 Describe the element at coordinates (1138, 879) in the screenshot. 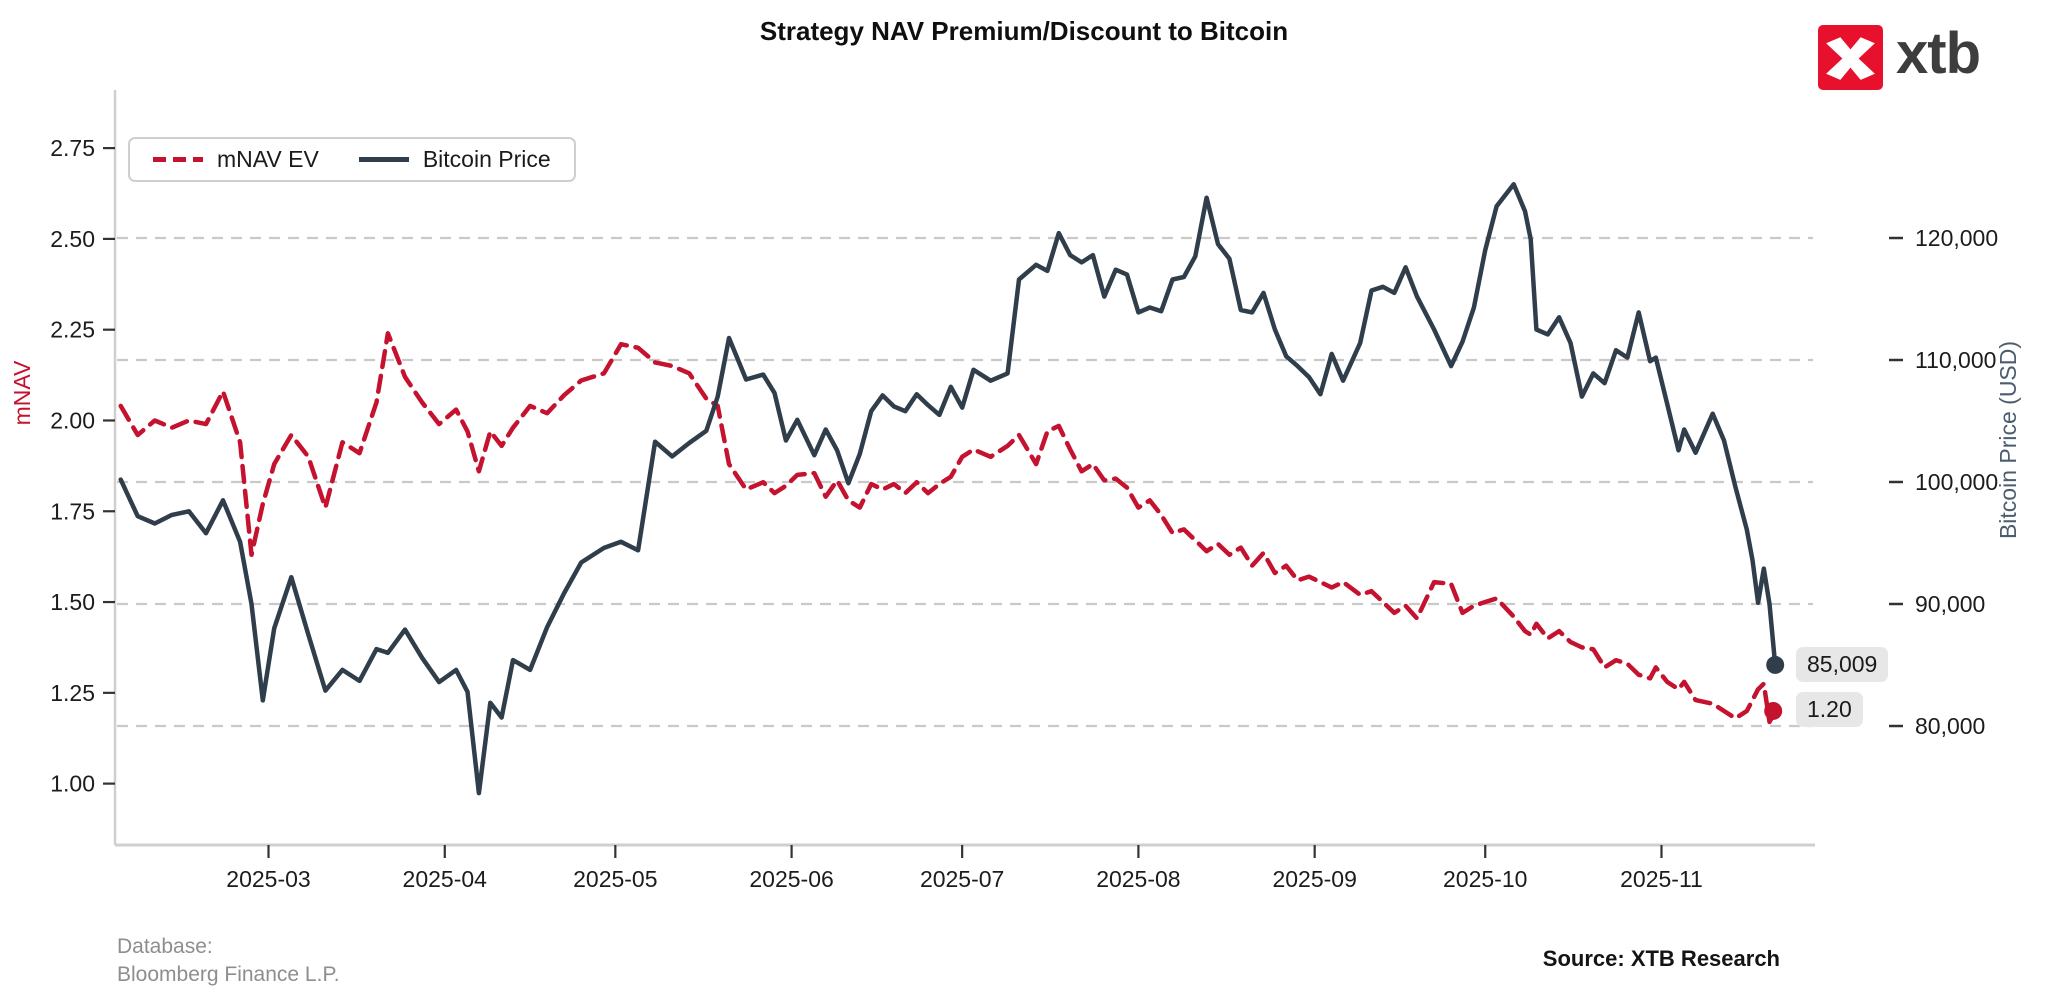

I see `x-tick-label: 2025-08` at that location.